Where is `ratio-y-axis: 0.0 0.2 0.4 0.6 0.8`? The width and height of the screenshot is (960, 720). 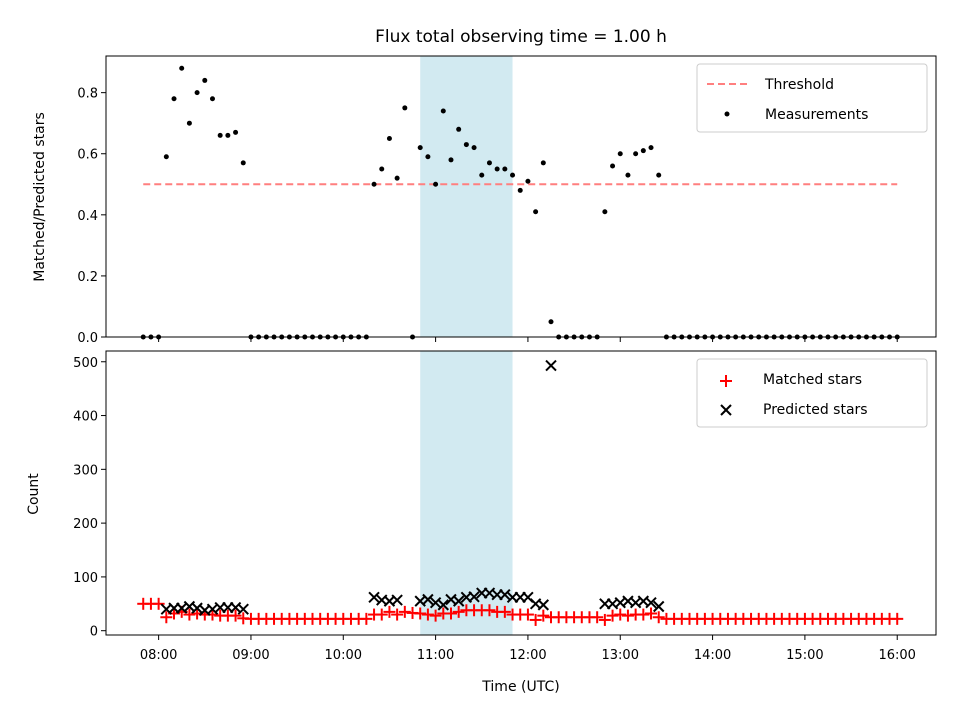 ratio-y-axis: 0.0 0.2 0.4 0.6 0.8 is located at coordinates (91, 216).